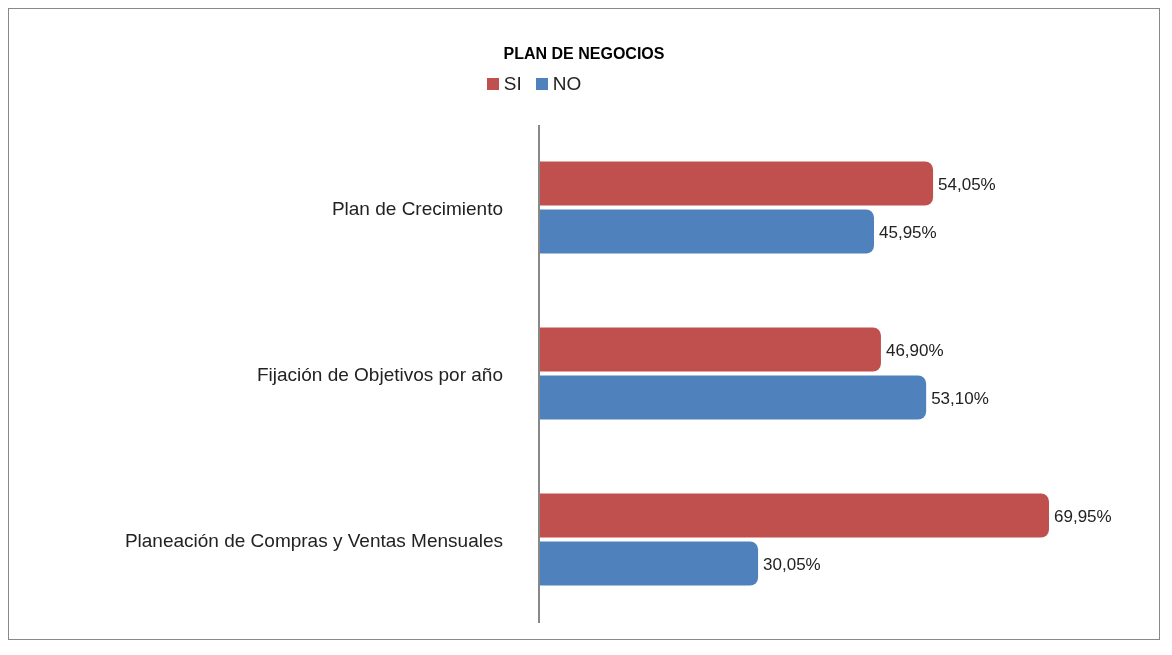 This screenshot has width=1172, height=655. I want to click on data-label: 69,95%, so click(1083, 516).